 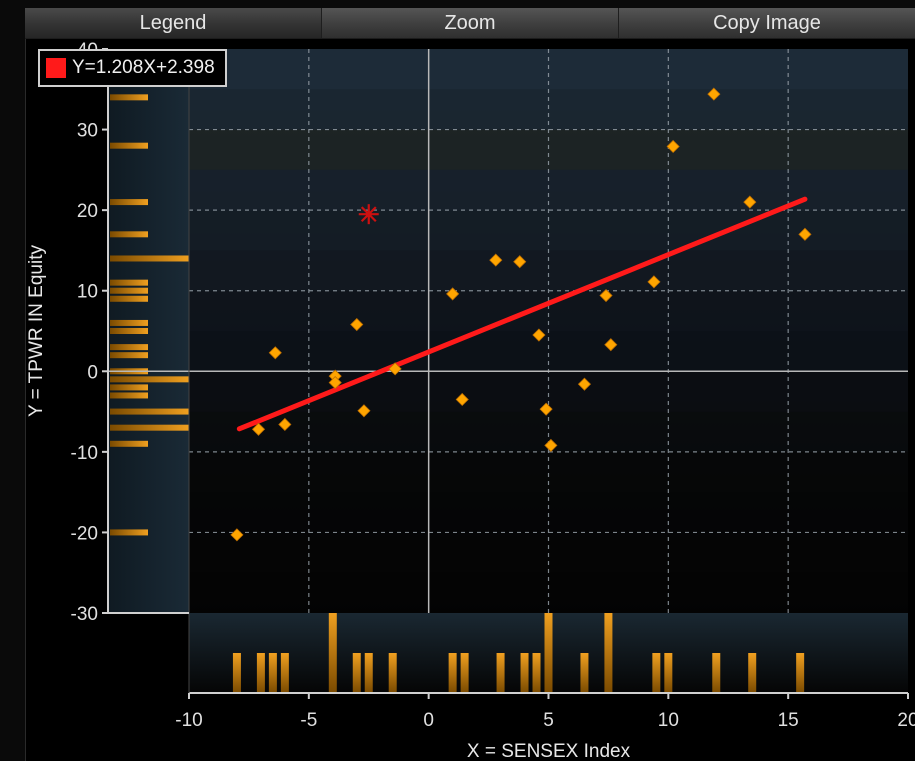 What do you see at coordinates (173, 23) in the screenshot?
I see `legend-button: Legend` at bounding box center [173, 23].